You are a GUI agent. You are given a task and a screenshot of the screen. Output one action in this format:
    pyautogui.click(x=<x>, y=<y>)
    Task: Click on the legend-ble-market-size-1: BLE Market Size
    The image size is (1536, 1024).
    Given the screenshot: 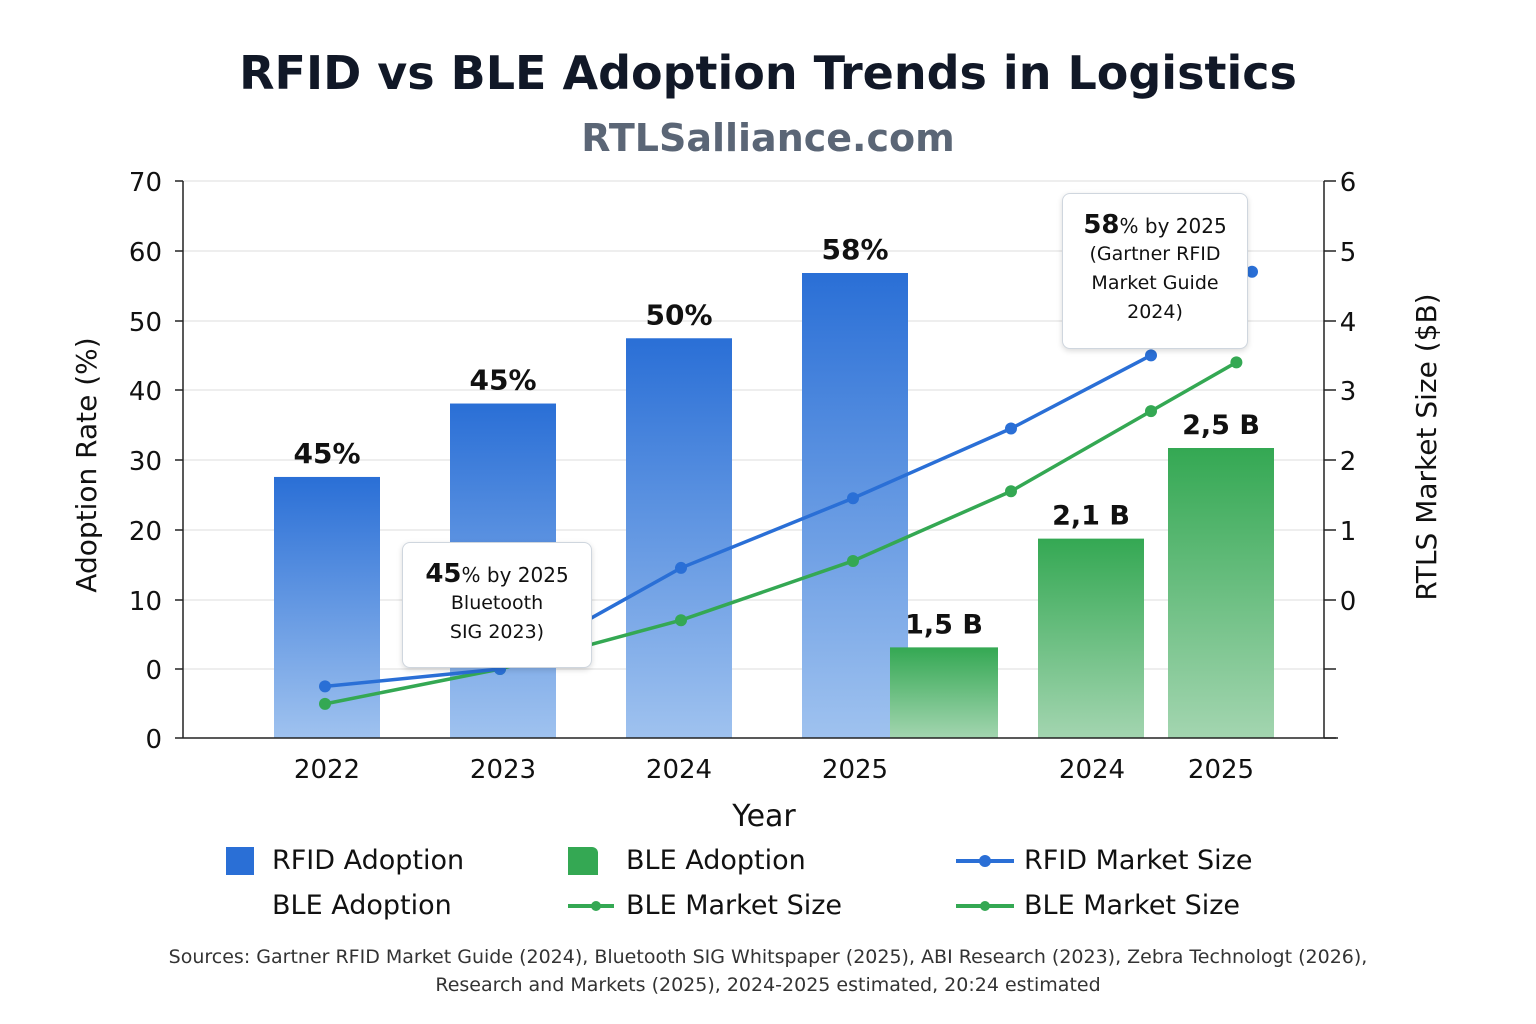 What is the action you would take?
    pyautogui.click(x=705, y=905)
    